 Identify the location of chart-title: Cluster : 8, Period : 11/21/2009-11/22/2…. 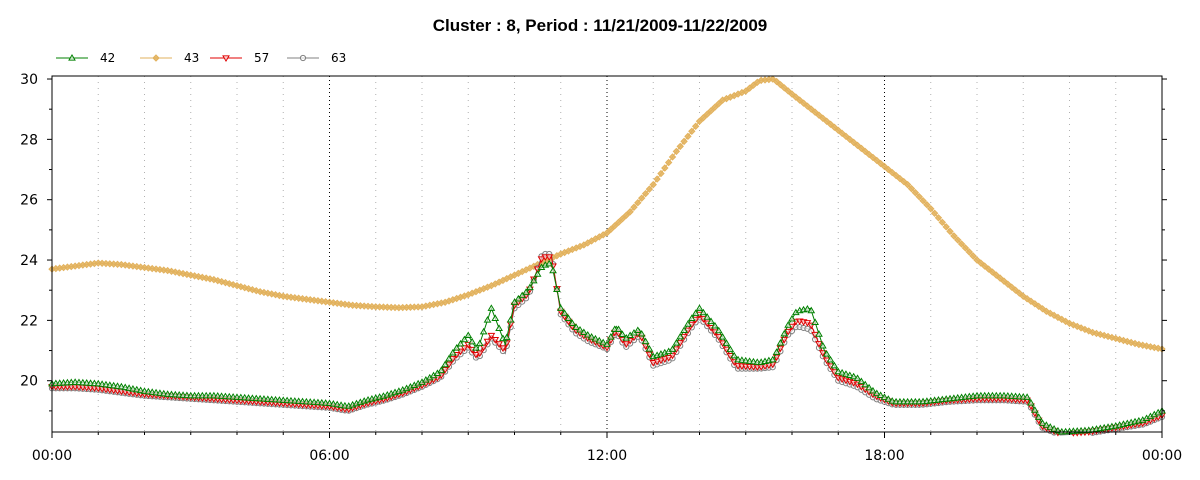
(600, 25).